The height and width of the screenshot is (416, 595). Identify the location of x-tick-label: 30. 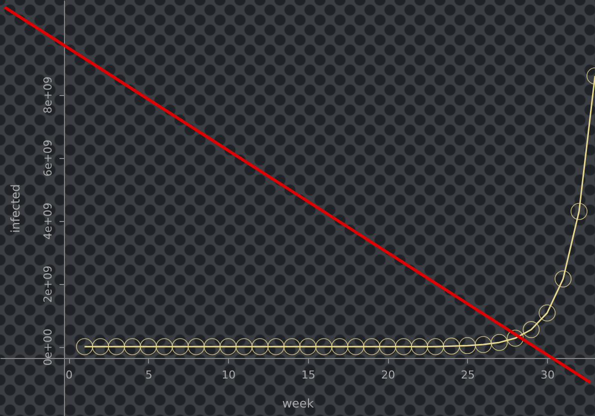
(547, 375).